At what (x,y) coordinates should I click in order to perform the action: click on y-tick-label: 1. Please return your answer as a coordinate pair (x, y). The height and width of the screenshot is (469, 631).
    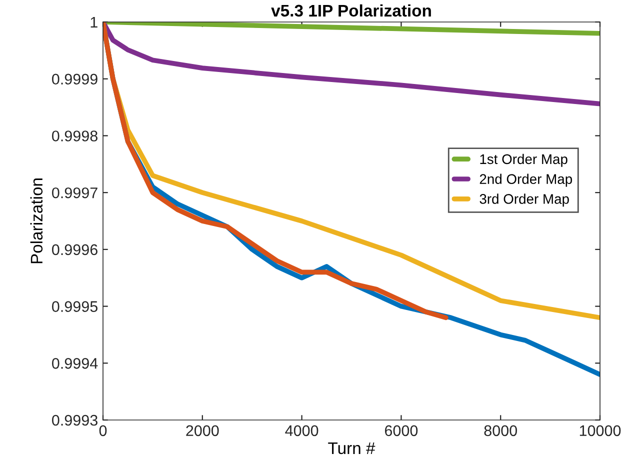
    Looking at the image, I should click on (94, 22).